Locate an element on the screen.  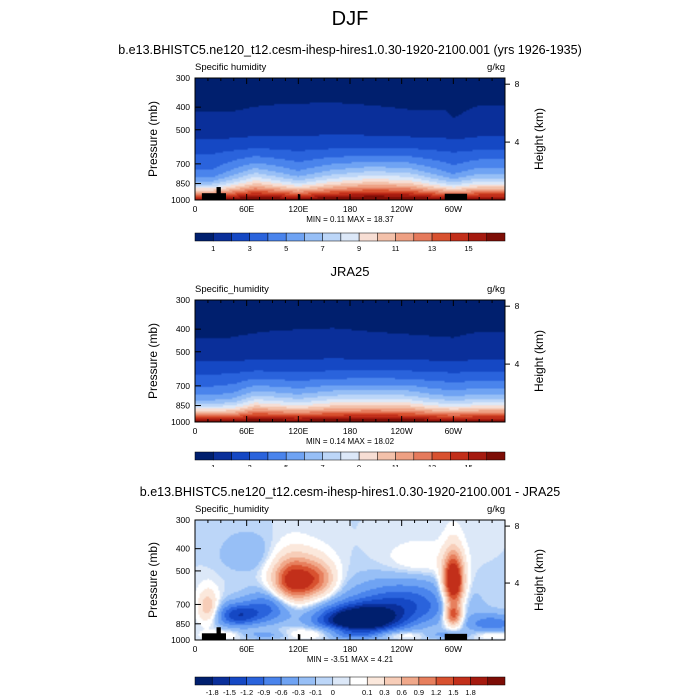
colorbar-label: 0.1 is located at coordinates (367, 692).